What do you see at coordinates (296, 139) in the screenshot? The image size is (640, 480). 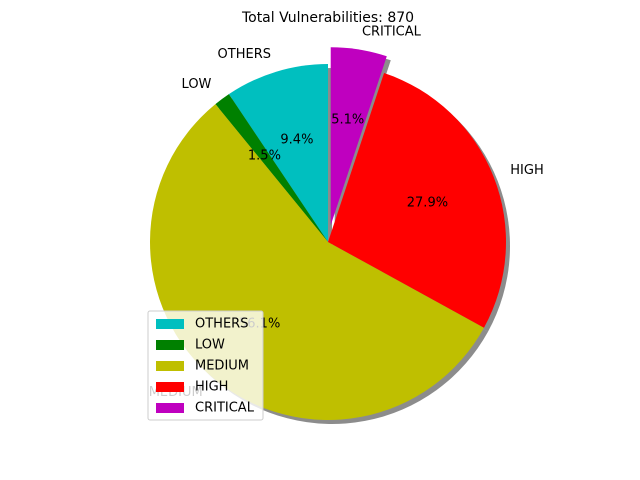 I see `slice-pct-others: 9.4%` at bounding box center [296, 139].